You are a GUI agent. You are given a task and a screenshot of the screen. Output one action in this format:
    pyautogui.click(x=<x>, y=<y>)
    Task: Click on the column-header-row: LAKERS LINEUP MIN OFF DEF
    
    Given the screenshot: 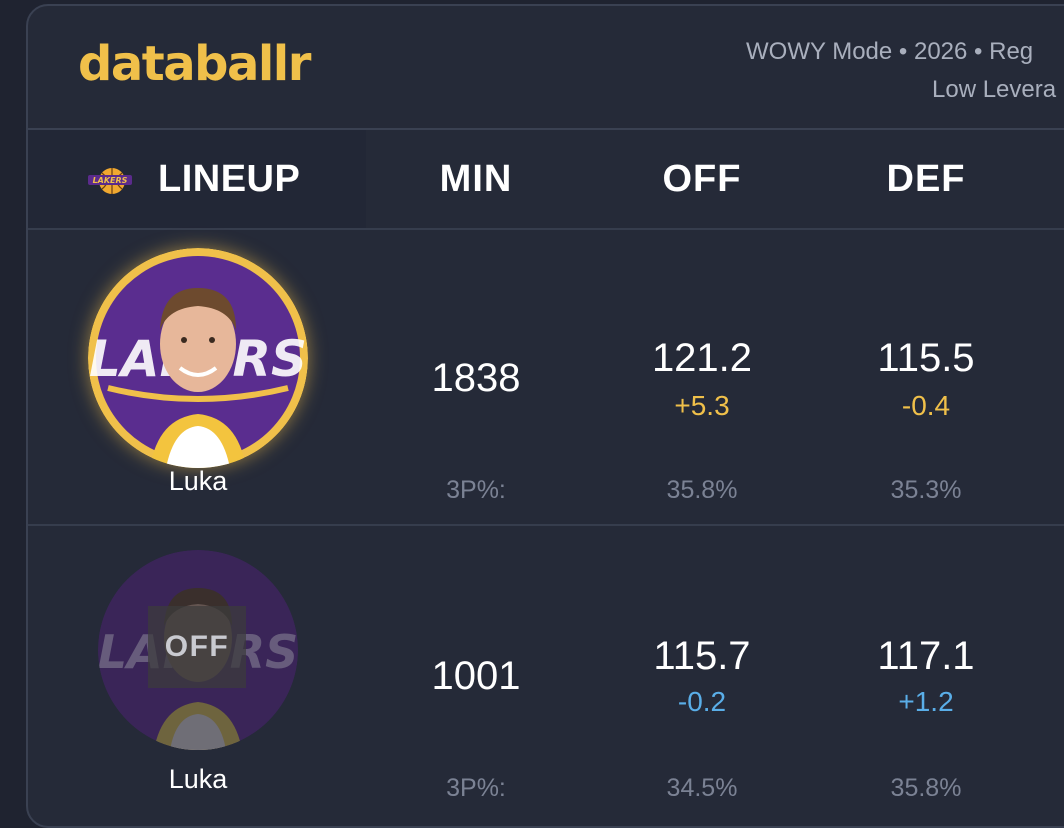 What is the action you would take?
    pyautogui.click(x=546, y=180)
    